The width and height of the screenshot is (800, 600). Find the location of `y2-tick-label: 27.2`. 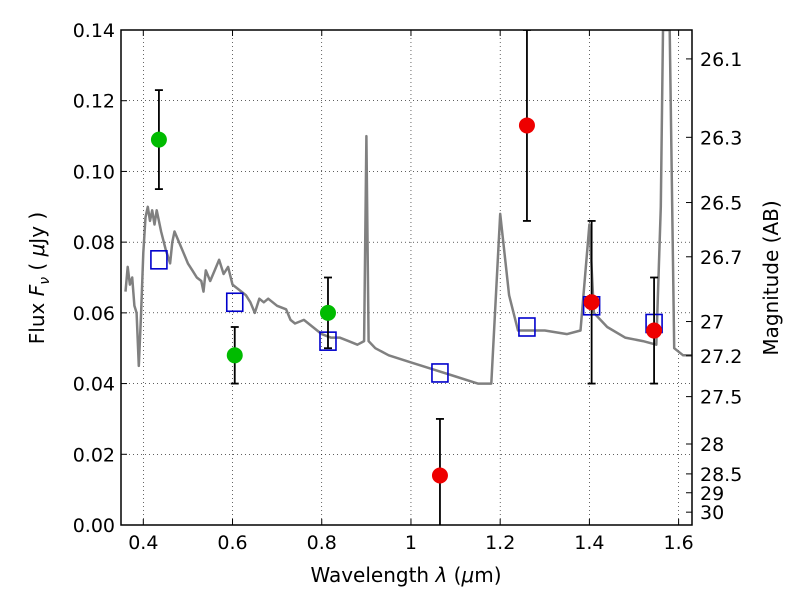

y2-tick-label: 27.2 is located at coordinates (721, 357).